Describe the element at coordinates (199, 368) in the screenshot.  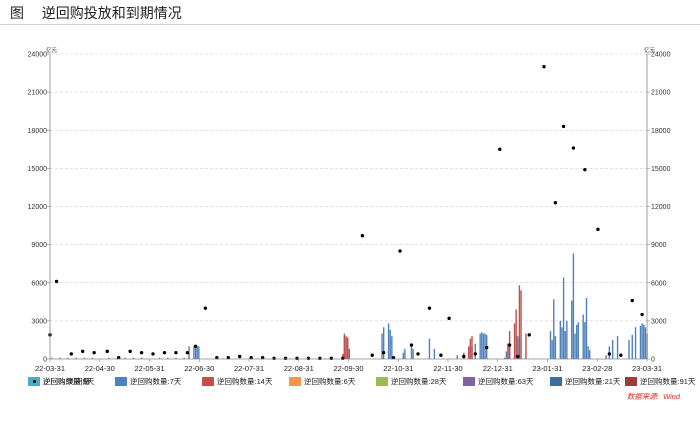
I see `x-tick-label: 22-06-30` at that location.